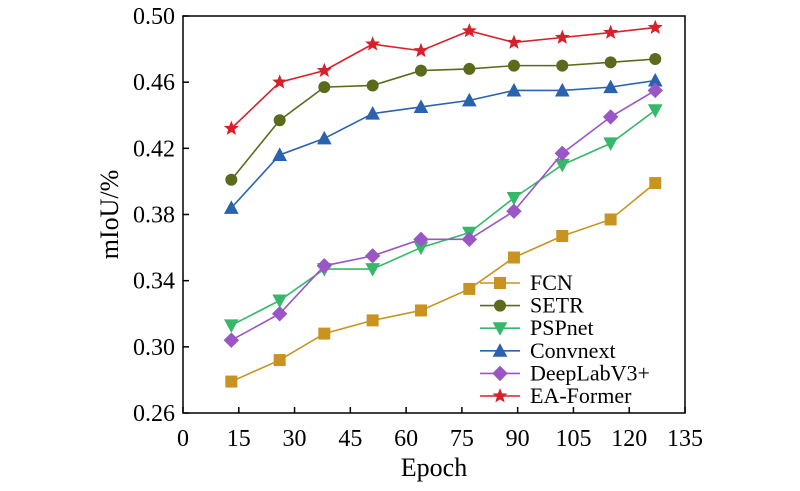  What do you see at coordinates (685, 439) in the screenshot?
I see `x-tick-label: 135` at bounding box center [685, 439].